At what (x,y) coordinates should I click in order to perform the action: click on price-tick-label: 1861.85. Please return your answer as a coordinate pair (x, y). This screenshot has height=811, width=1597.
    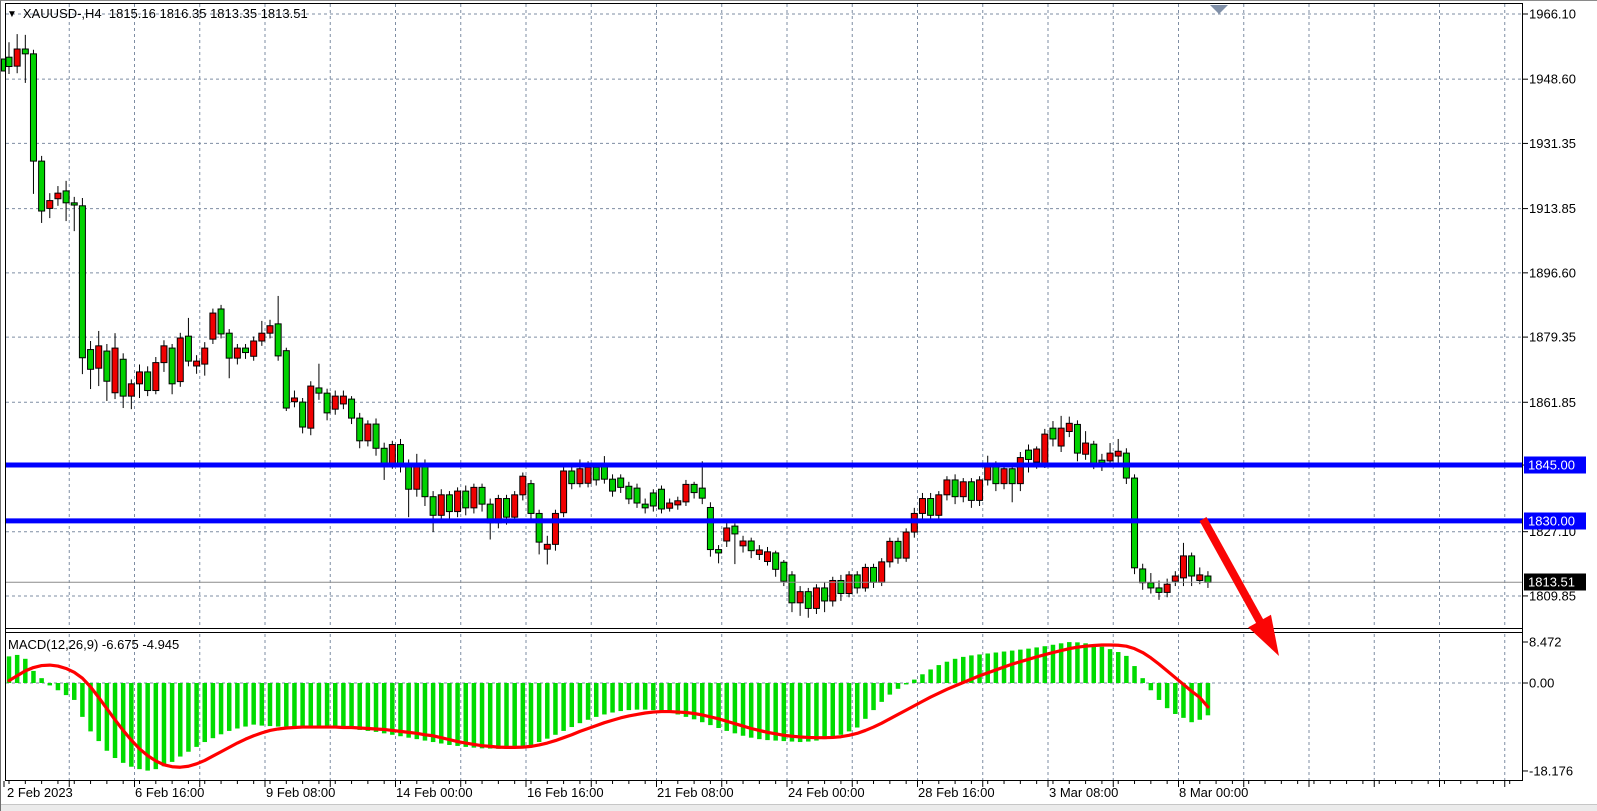
    Looking at the image, I should click on (1552, 402).